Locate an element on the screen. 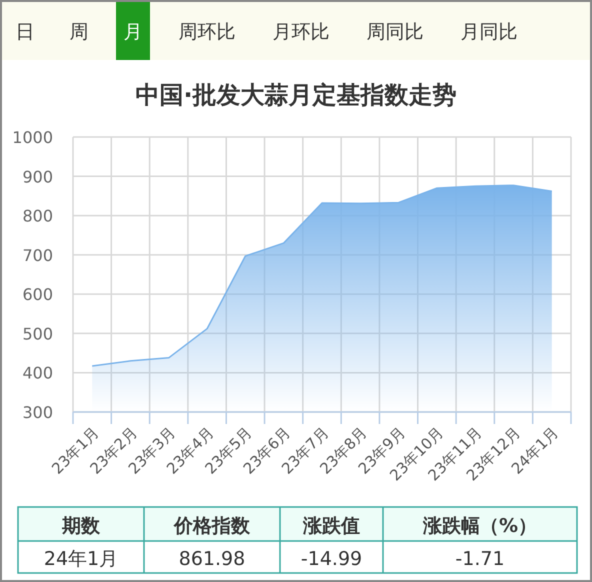 The height and width of the screenshot is (582, 592). text: 涨跌幅（%） is located at coordinates (480, 526).